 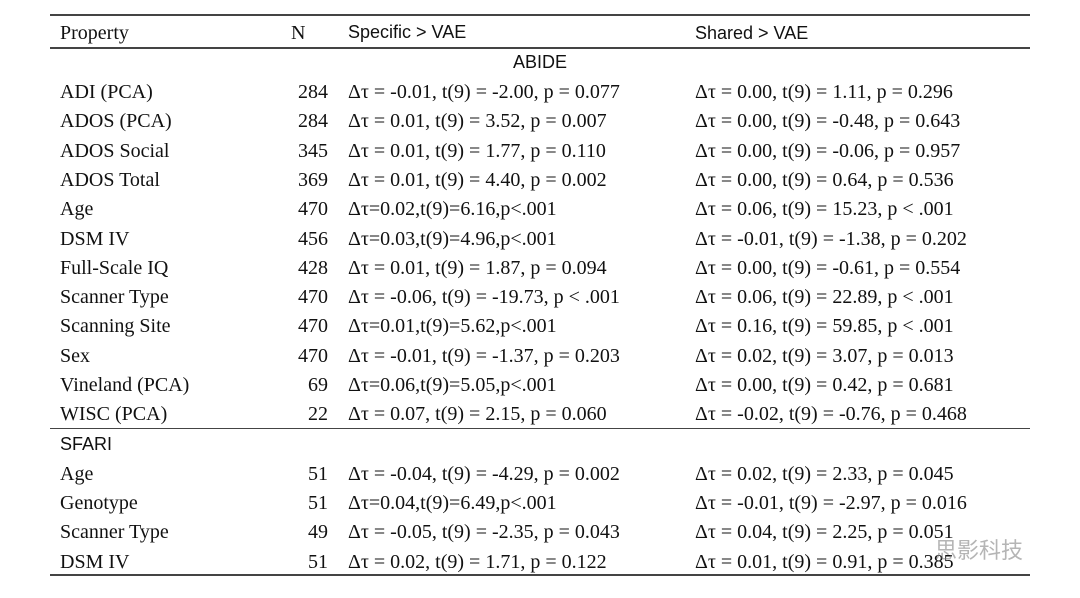 I want to click on property-cell: ADOS Social, so click(x=115, y=150).